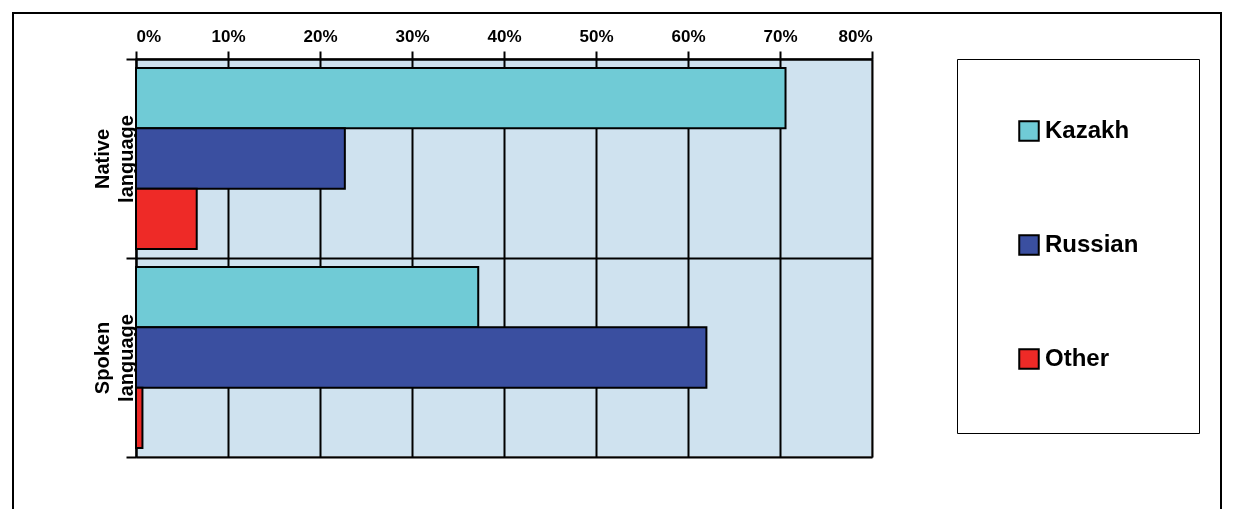  I want to click on x-tick-label: 20%, so click(320, 36).